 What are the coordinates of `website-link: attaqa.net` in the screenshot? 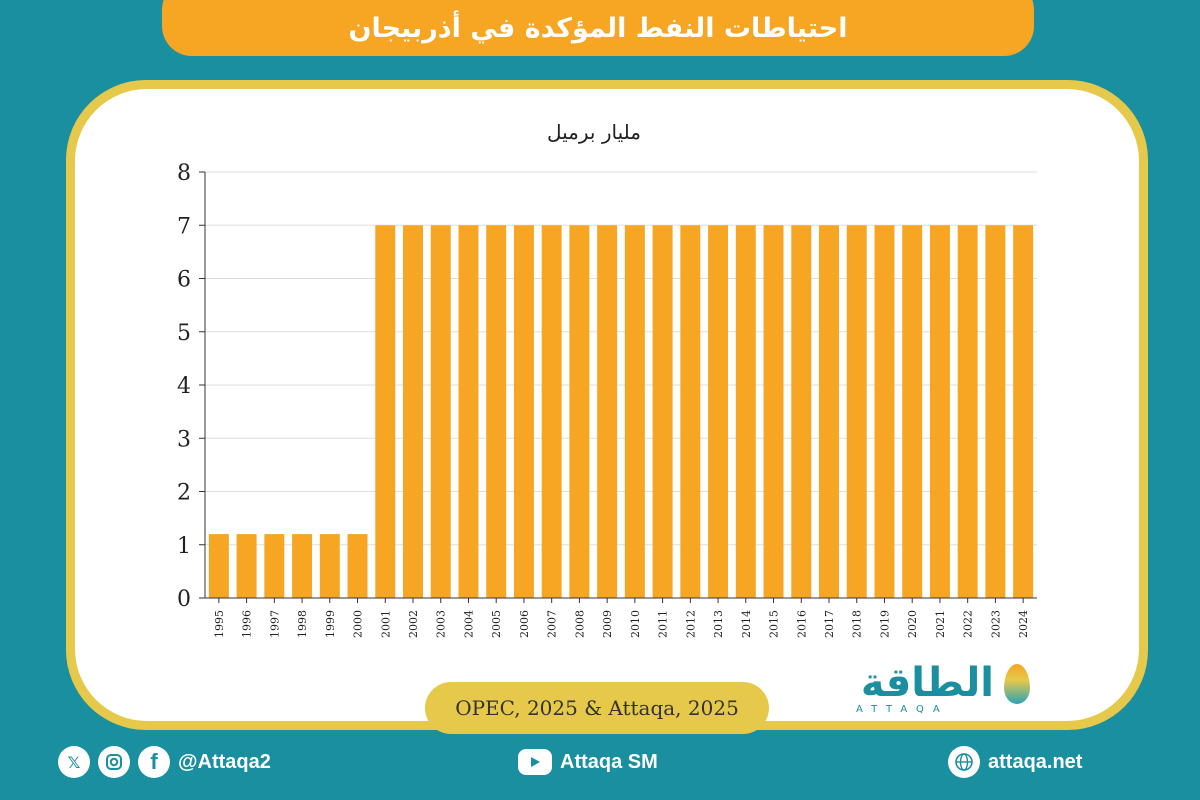 It's located at (1015, 762).